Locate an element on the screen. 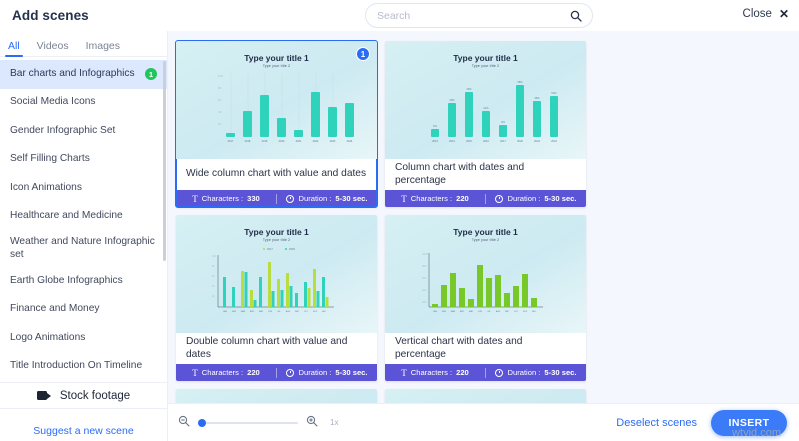  zoom-level-value: 1x is located at coordinates (334, 422).